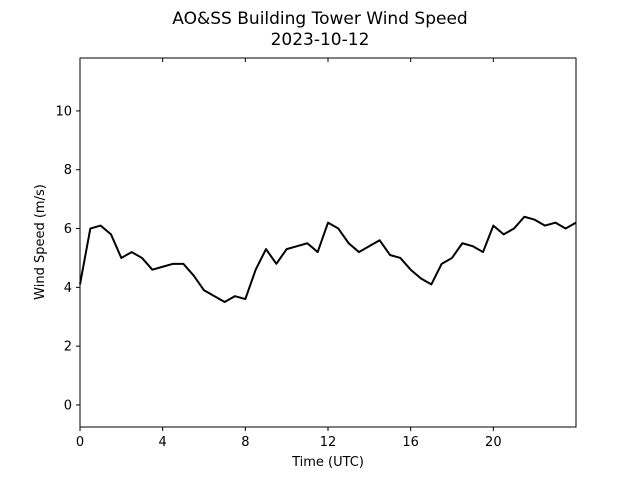 Image resolution: width=640 pixels, height=480 pixels. What do you see at coordinates (410, 442) in the screenshot?
I see `x-tick-label: 16` at bounding box center [410, 442].